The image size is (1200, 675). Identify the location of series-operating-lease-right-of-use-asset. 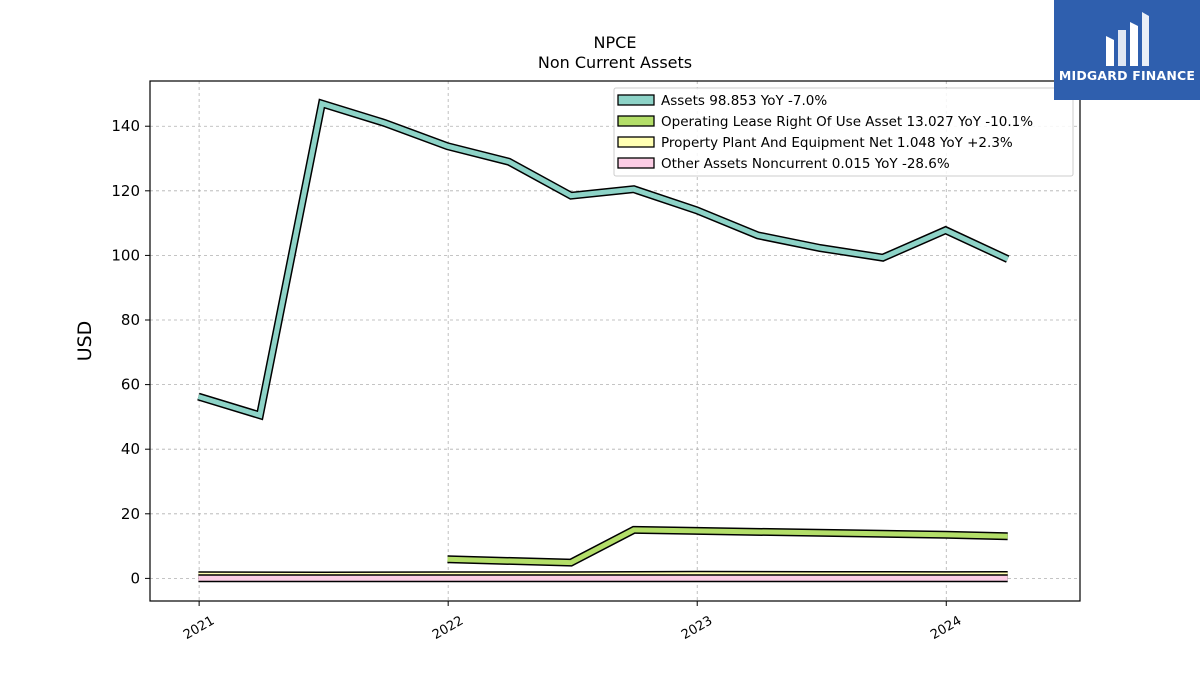
(727, 546).